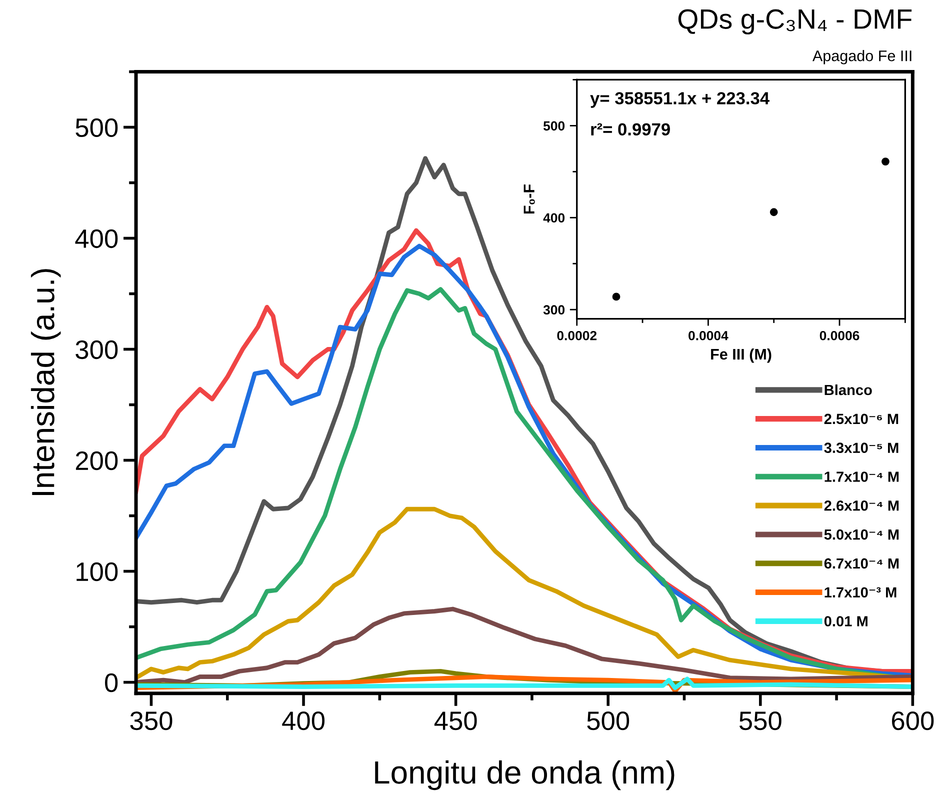 This screenshot has height=797, width=938. Describe the element at coordinates (45, 382) in the screenshot. I see `y-axis-title: Intensidad (a.u.)` at that location.